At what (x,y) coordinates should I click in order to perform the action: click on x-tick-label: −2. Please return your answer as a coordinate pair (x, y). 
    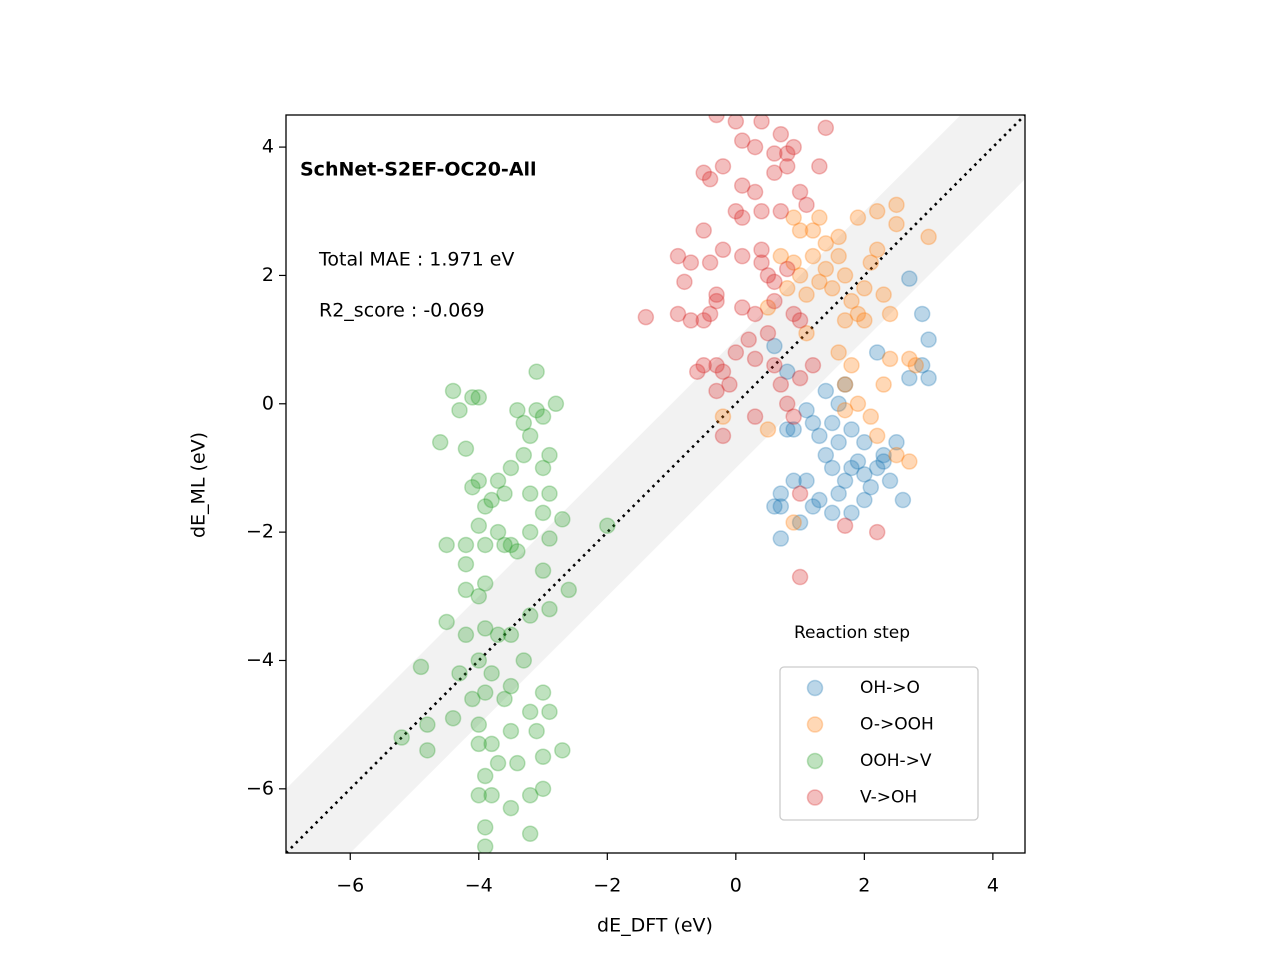
    Looking at the image, I should click on (607, 886).